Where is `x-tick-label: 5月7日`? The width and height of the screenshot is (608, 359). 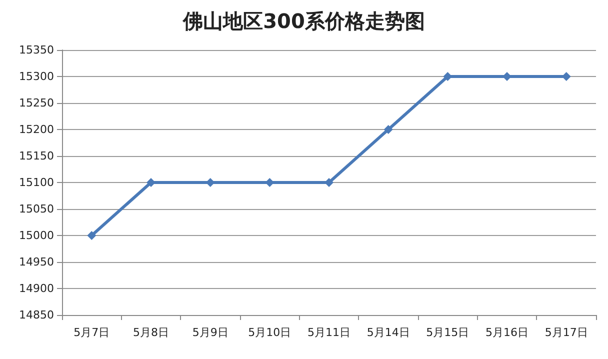 x-tick-label: 5月7日 is located at coordinates (92, 332).